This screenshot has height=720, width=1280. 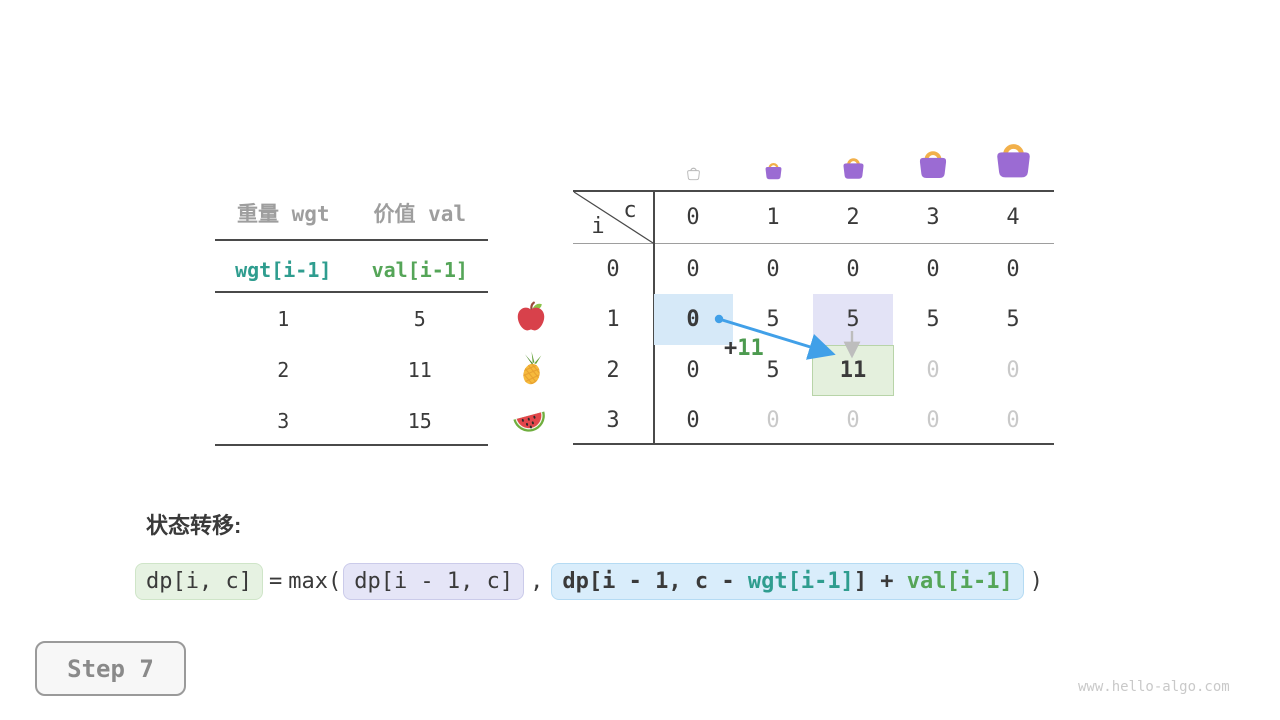 I want to click on formula-comma: ,, so click(x=537, y=581).